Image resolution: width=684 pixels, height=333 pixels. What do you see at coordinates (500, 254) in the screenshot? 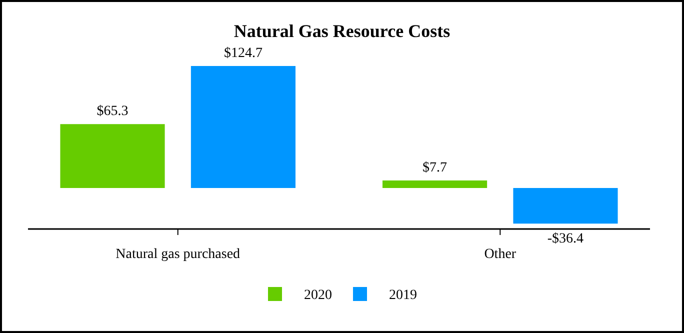
I see `x-tick-label: Other` at bounding box center [500, 254].